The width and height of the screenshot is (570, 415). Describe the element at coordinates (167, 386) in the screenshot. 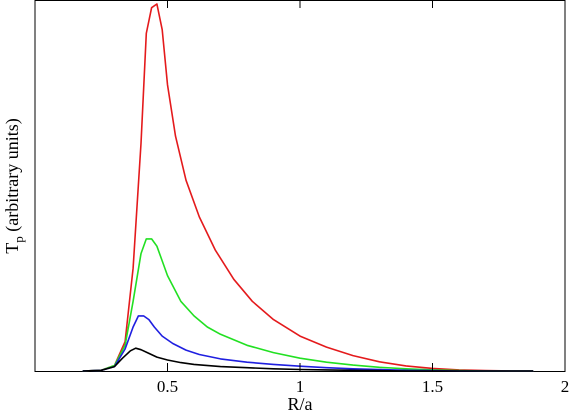

I see `x-tick-label: 0.5` at that location.